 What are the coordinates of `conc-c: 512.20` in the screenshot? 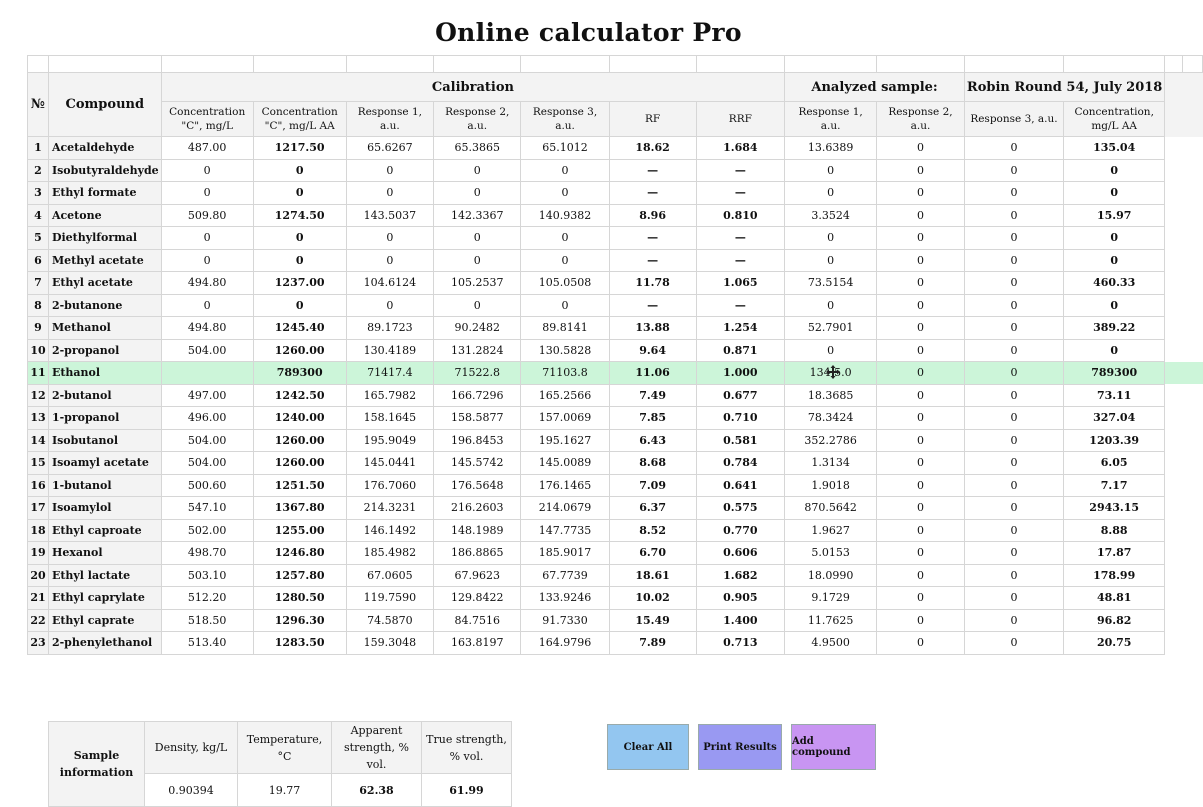 It's located at (207, 598).